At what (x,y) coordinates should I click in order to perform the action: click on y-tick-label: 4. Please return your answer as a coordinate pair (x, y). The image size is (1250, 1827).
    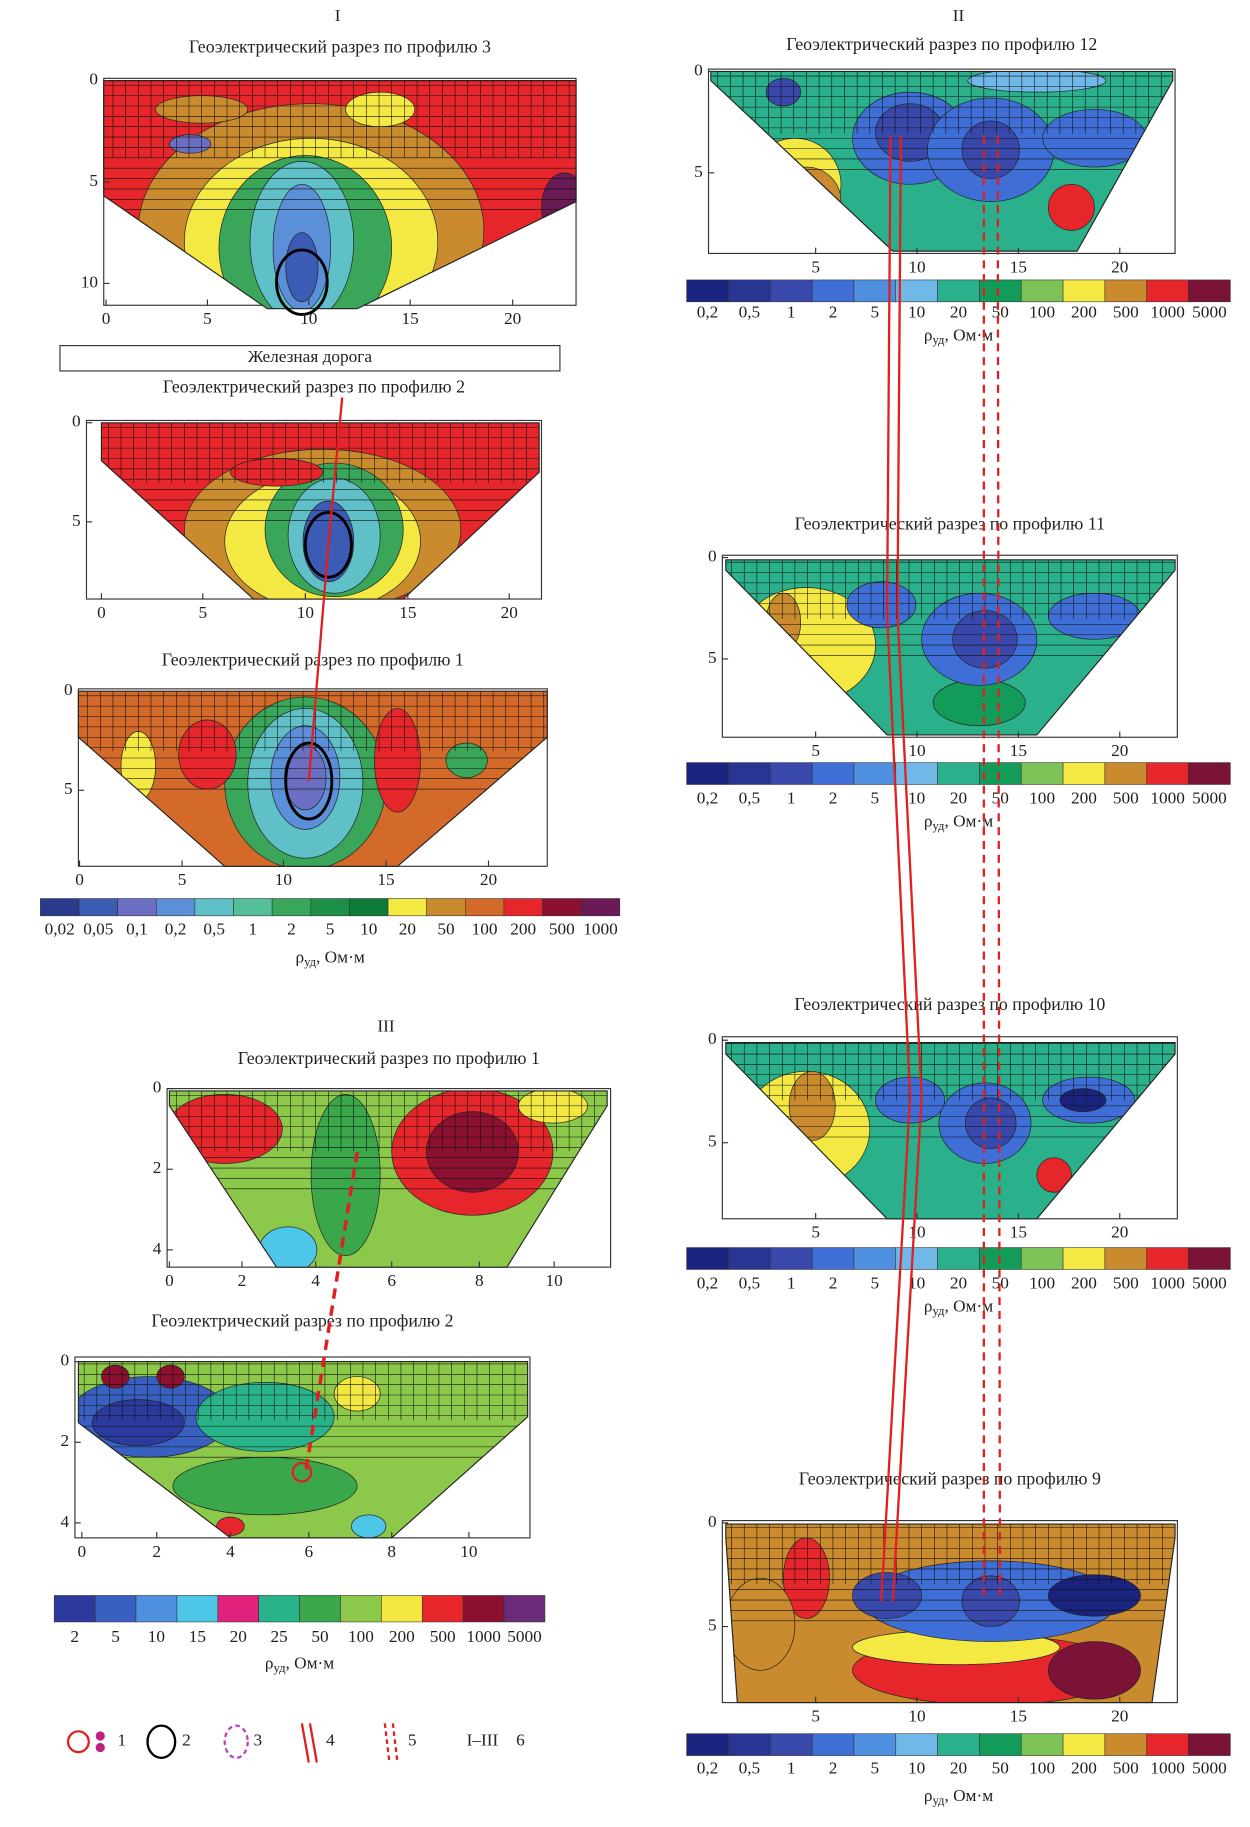
    Looking at the image, I should click on (157, 1248).